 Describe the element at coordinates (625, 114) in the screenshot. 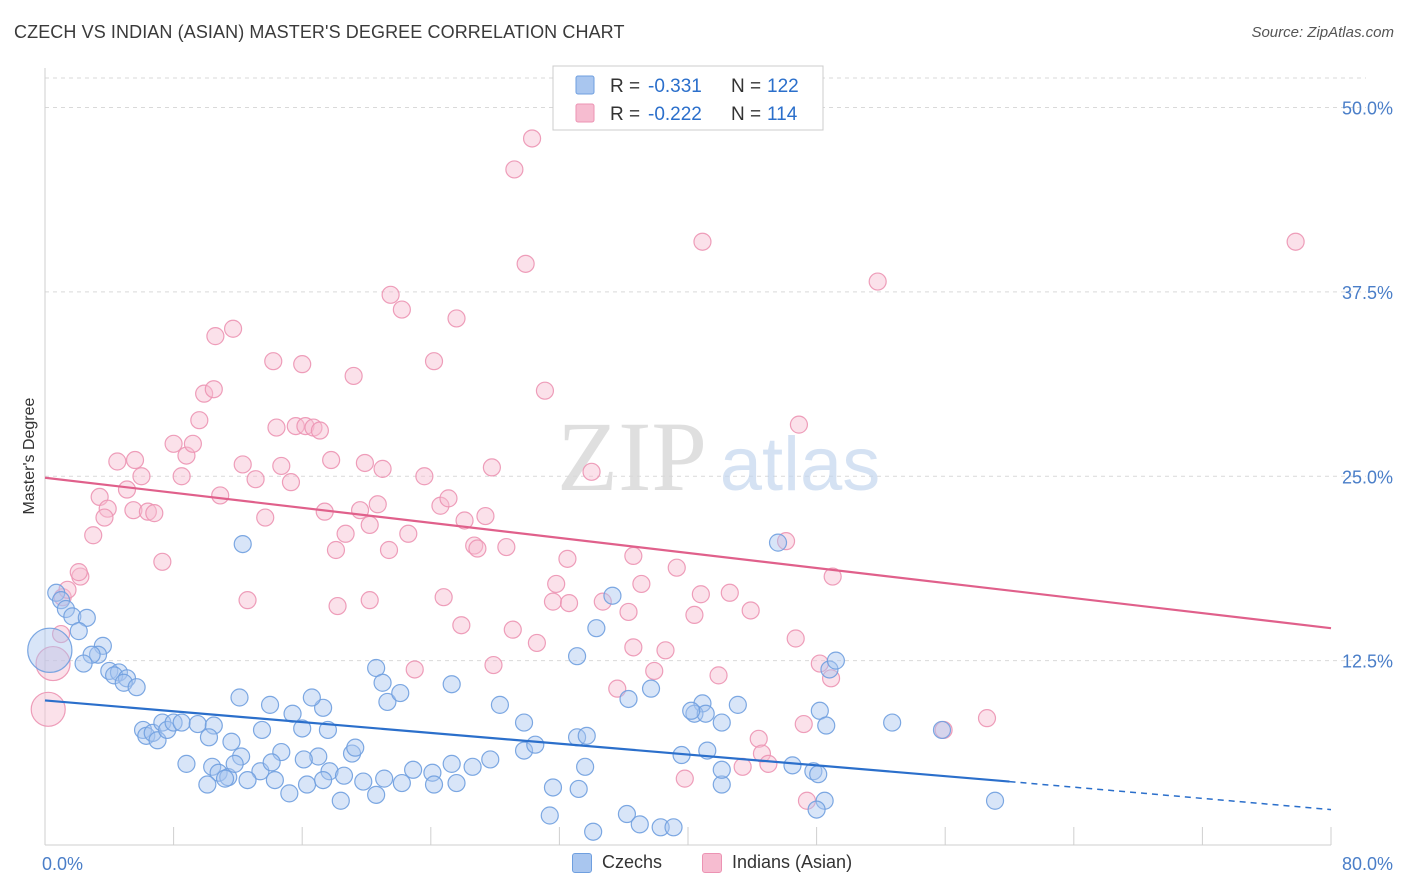

I see `legend-r-label-2: R =` at that location.